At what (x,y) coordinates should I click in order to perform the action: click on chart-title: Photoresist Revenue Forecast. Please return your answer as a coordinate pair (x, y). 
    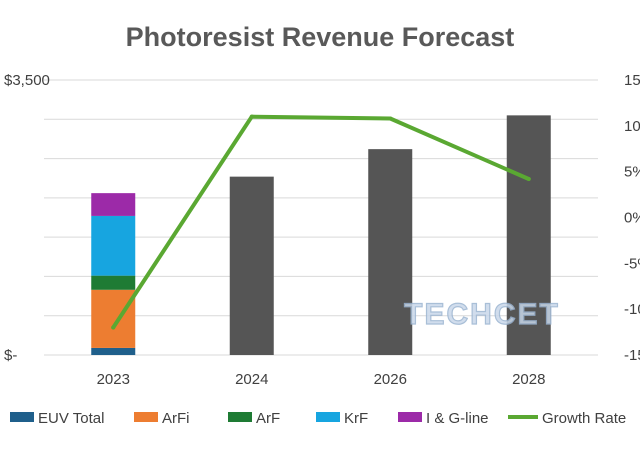
    Looking at the image, I should click on (320, 37).